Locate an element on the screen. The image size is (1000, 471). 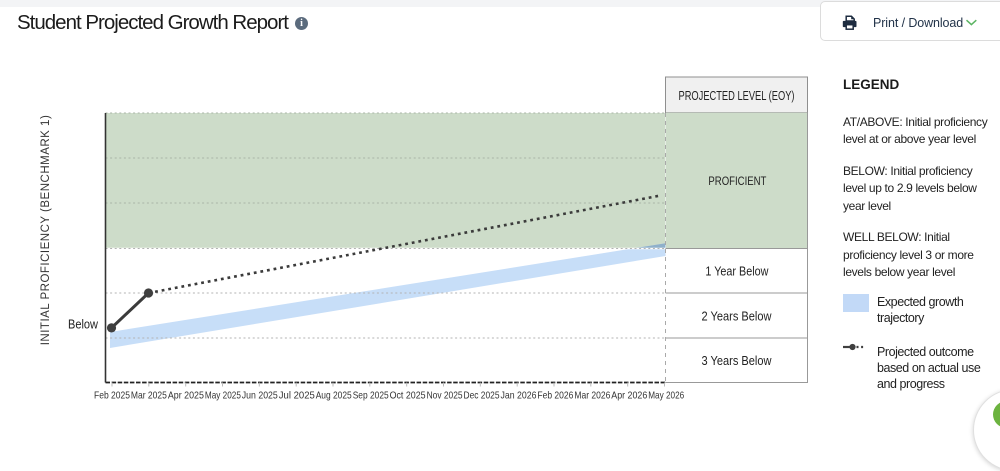
svg-text: Apr 2025 is located at coordinates (186, 395).